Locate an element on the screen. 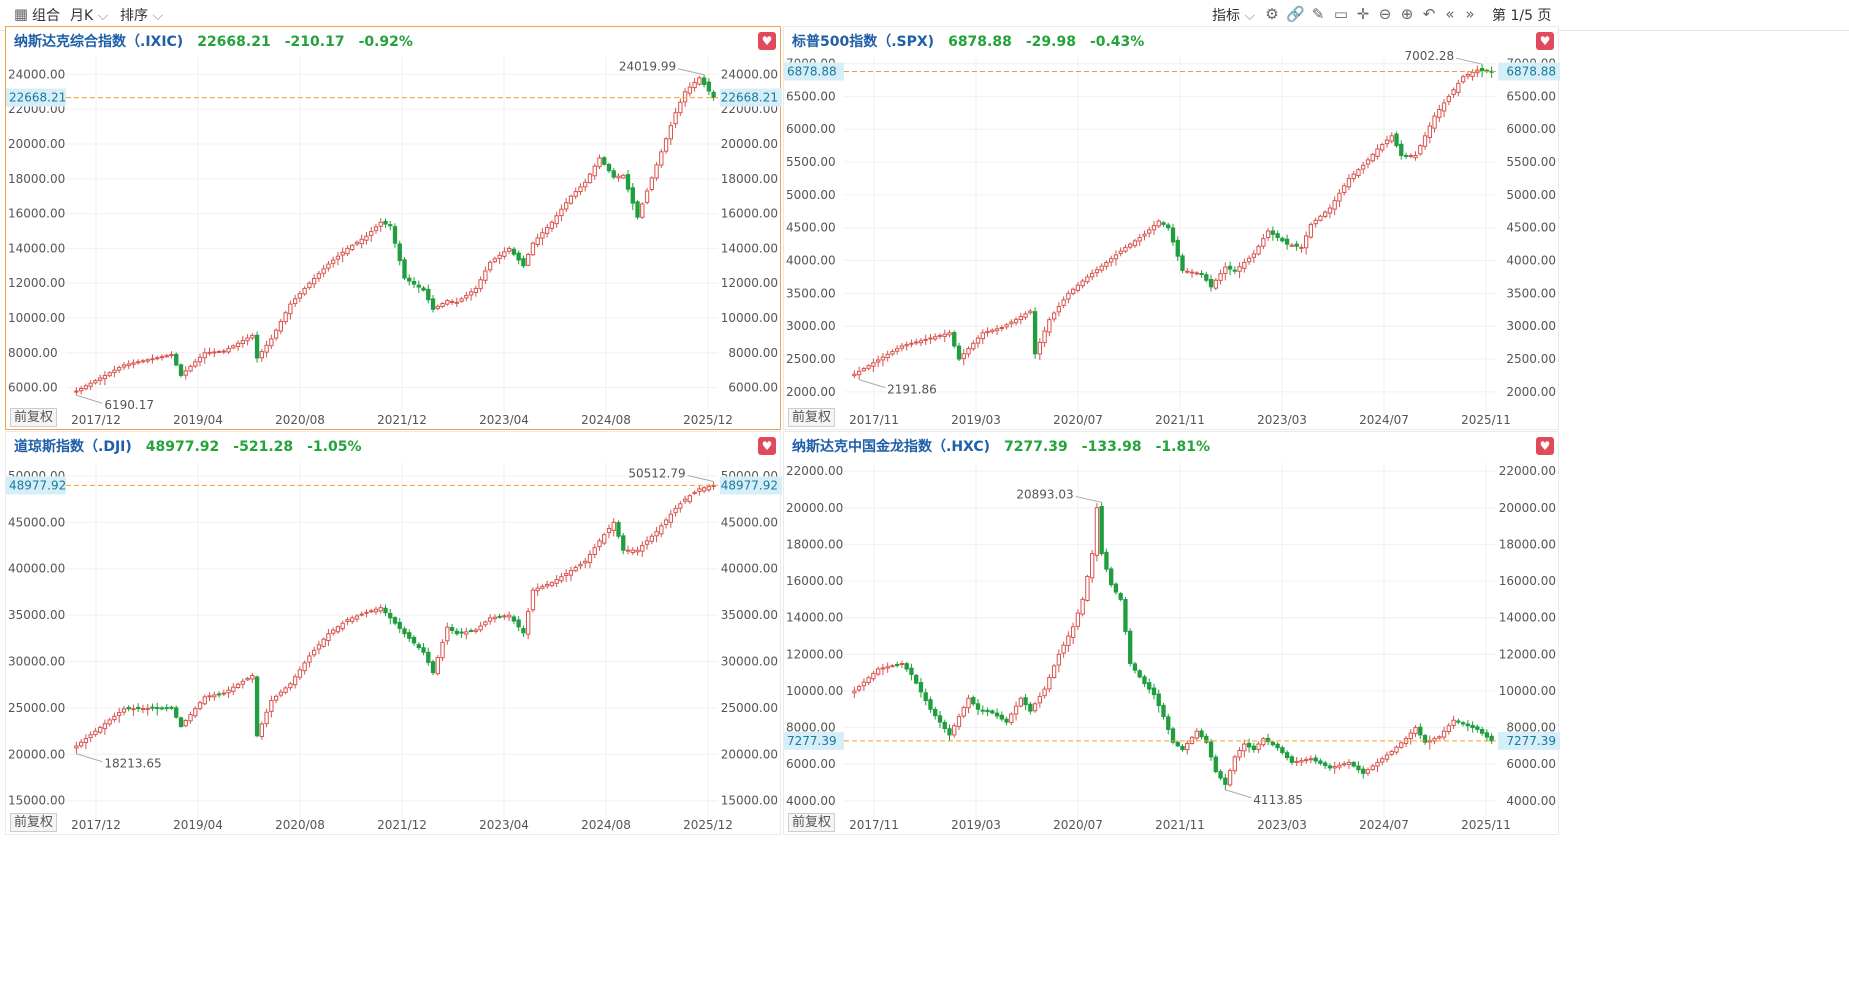 The image size is (1849, 985). settings-icon: ⚙ is located at coordinates (1272, 14).